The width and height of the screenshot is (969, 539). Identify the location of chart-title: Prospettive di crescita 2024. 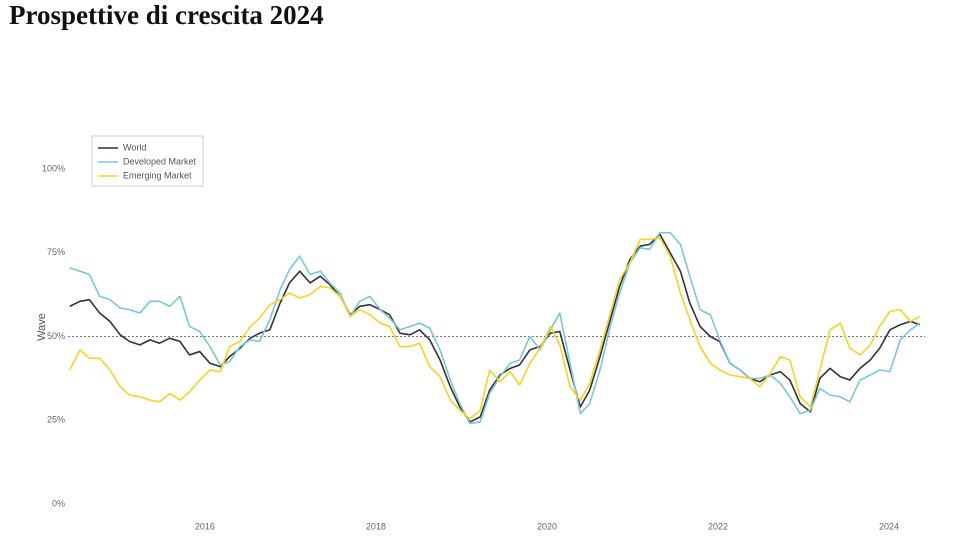
(166, 15).